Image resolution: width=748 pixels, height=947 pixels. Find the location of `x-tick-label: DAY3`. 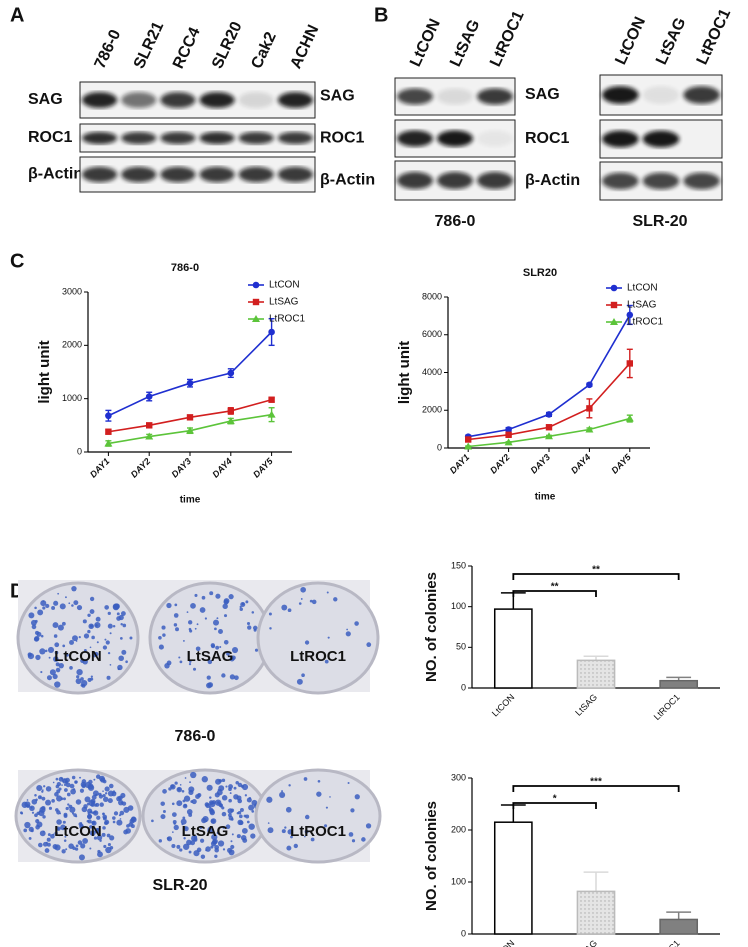

x-tick-label: DAY3 is located at coordinates (541, 464).